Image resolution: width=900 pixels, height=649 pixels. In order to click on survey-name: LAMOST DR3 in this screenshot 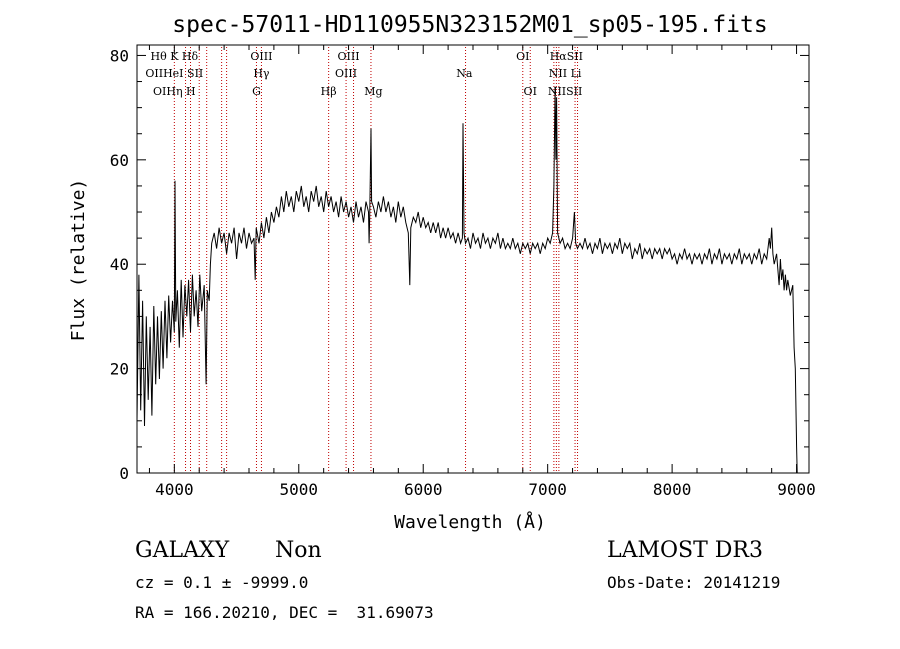, I will do `click(685, 550)`.